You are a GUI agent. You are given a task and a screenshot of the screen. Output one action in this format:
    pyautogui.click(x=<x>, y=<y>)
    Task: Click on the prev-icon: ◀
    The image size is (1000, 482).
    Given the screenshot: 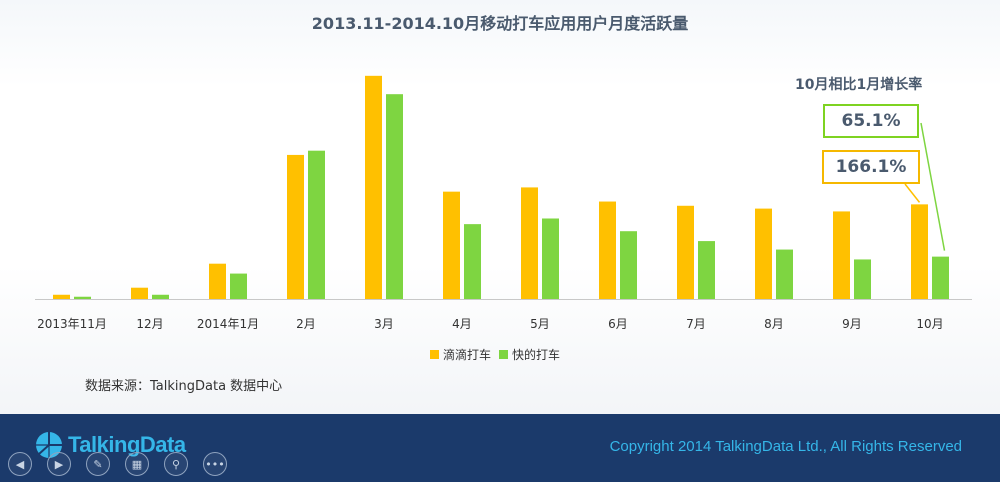 What is the action you would take?
    pyautogui.click(x=20, y=464)
    